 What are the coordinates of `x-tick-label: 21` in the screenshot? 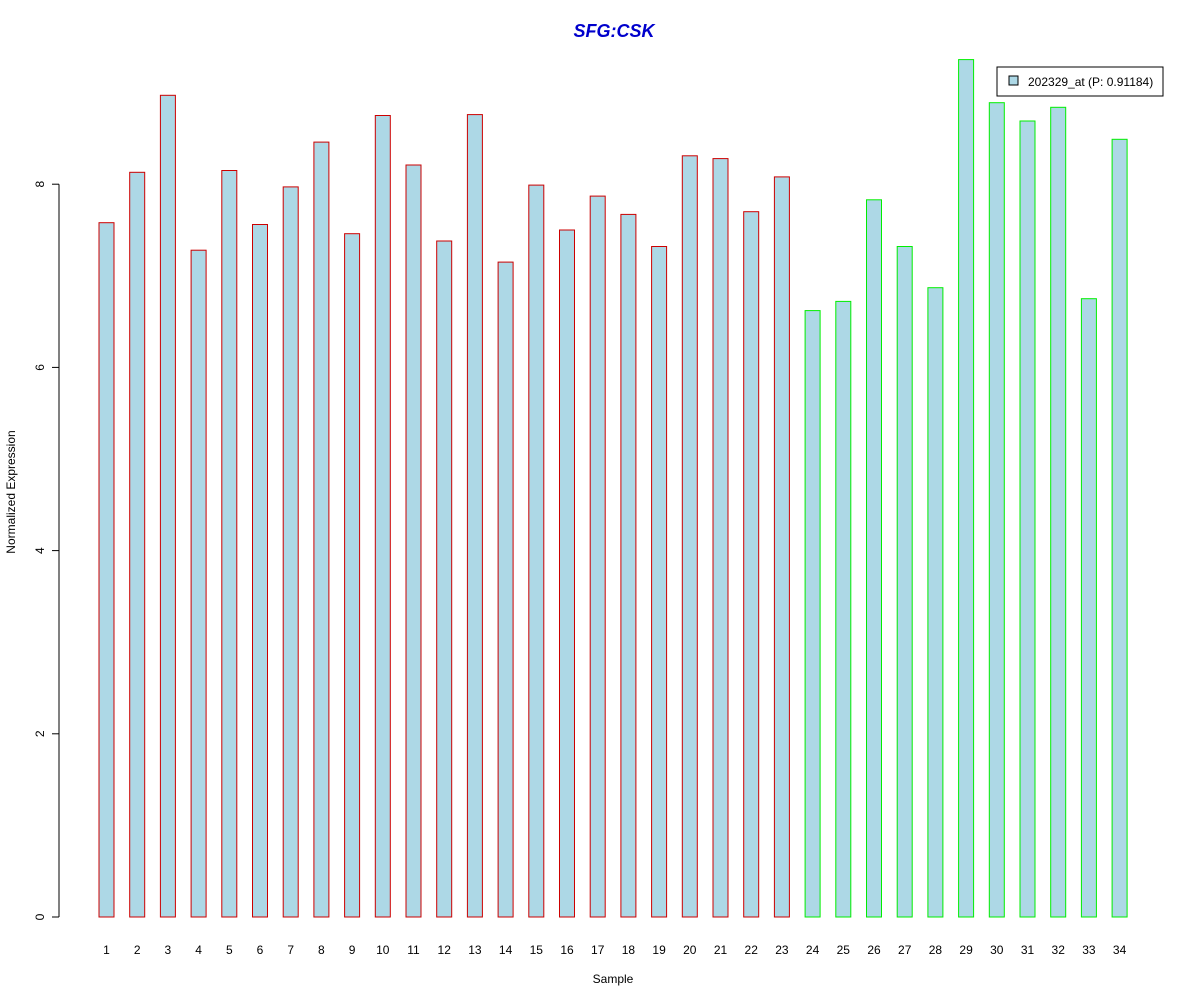 It's located at (721, 950).